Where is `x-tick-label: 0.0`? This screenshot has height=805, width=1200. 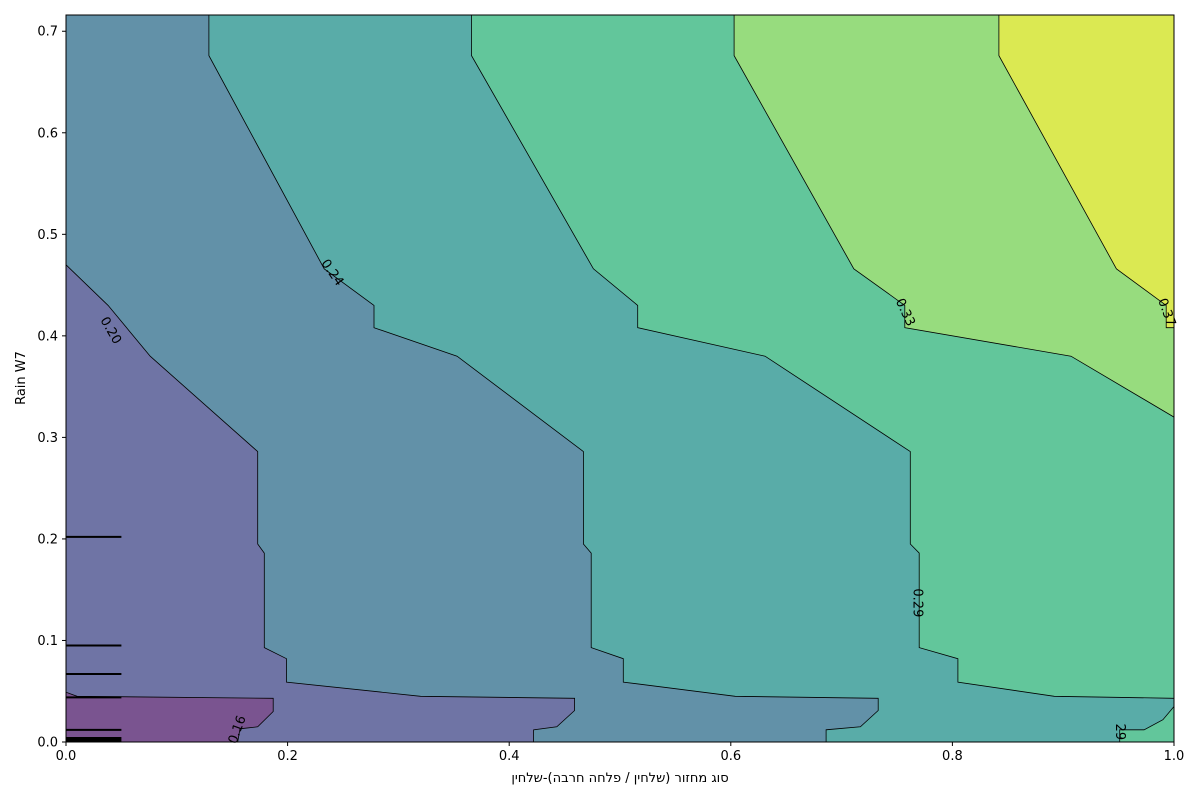
x-tick-label: 0.0 is located at coordinates (66, 756).